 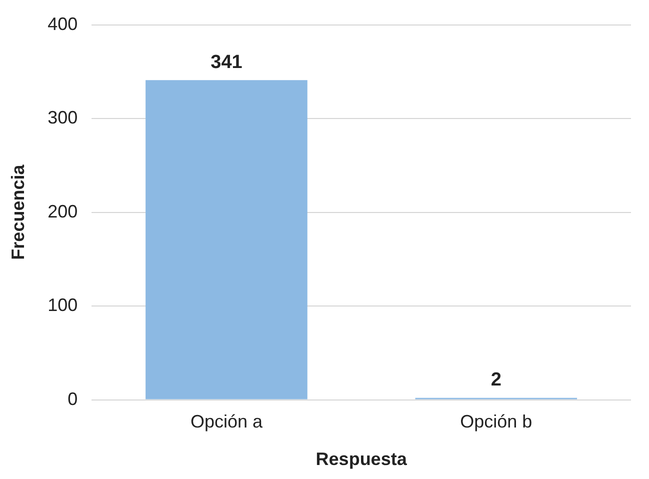 What do you see at coordinates (73, 398) in the screenshot?
I see `y-tick-label: 0` at bounding box center [73, 398].